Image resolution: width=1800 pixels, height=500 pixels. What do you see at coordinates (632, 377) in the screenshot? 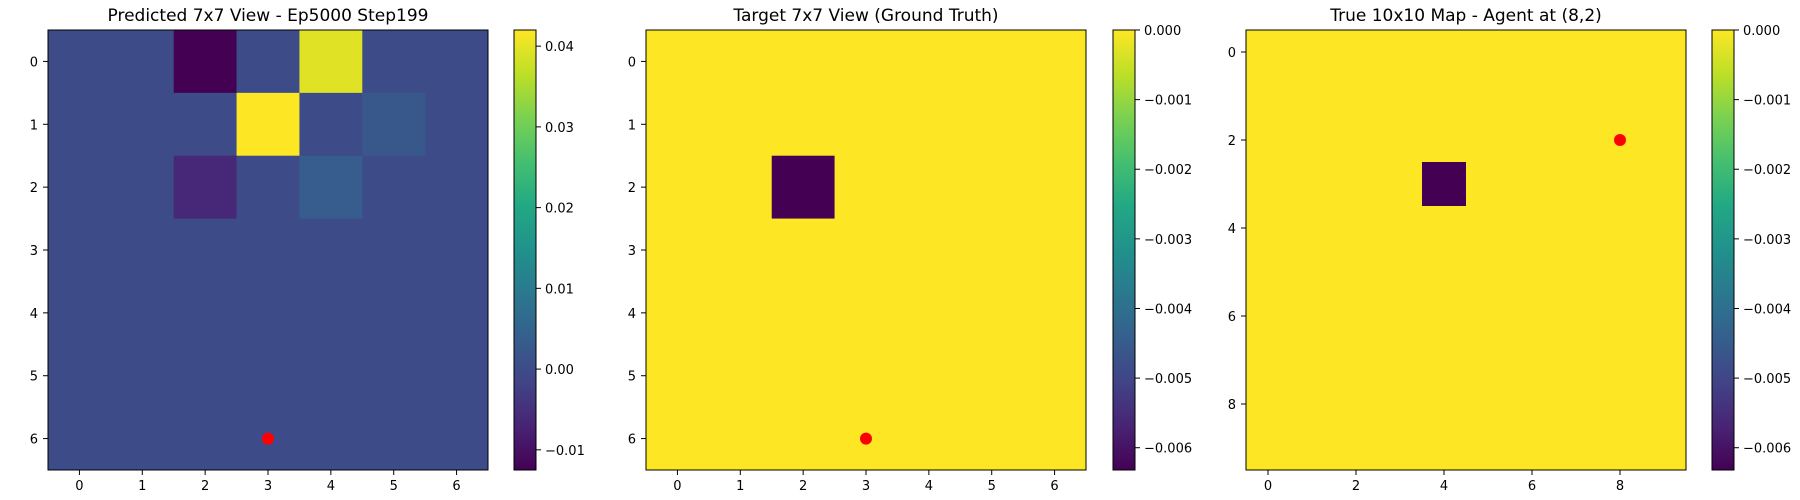
I see `y-tick-label: 5` at bounding box center [632, 377].